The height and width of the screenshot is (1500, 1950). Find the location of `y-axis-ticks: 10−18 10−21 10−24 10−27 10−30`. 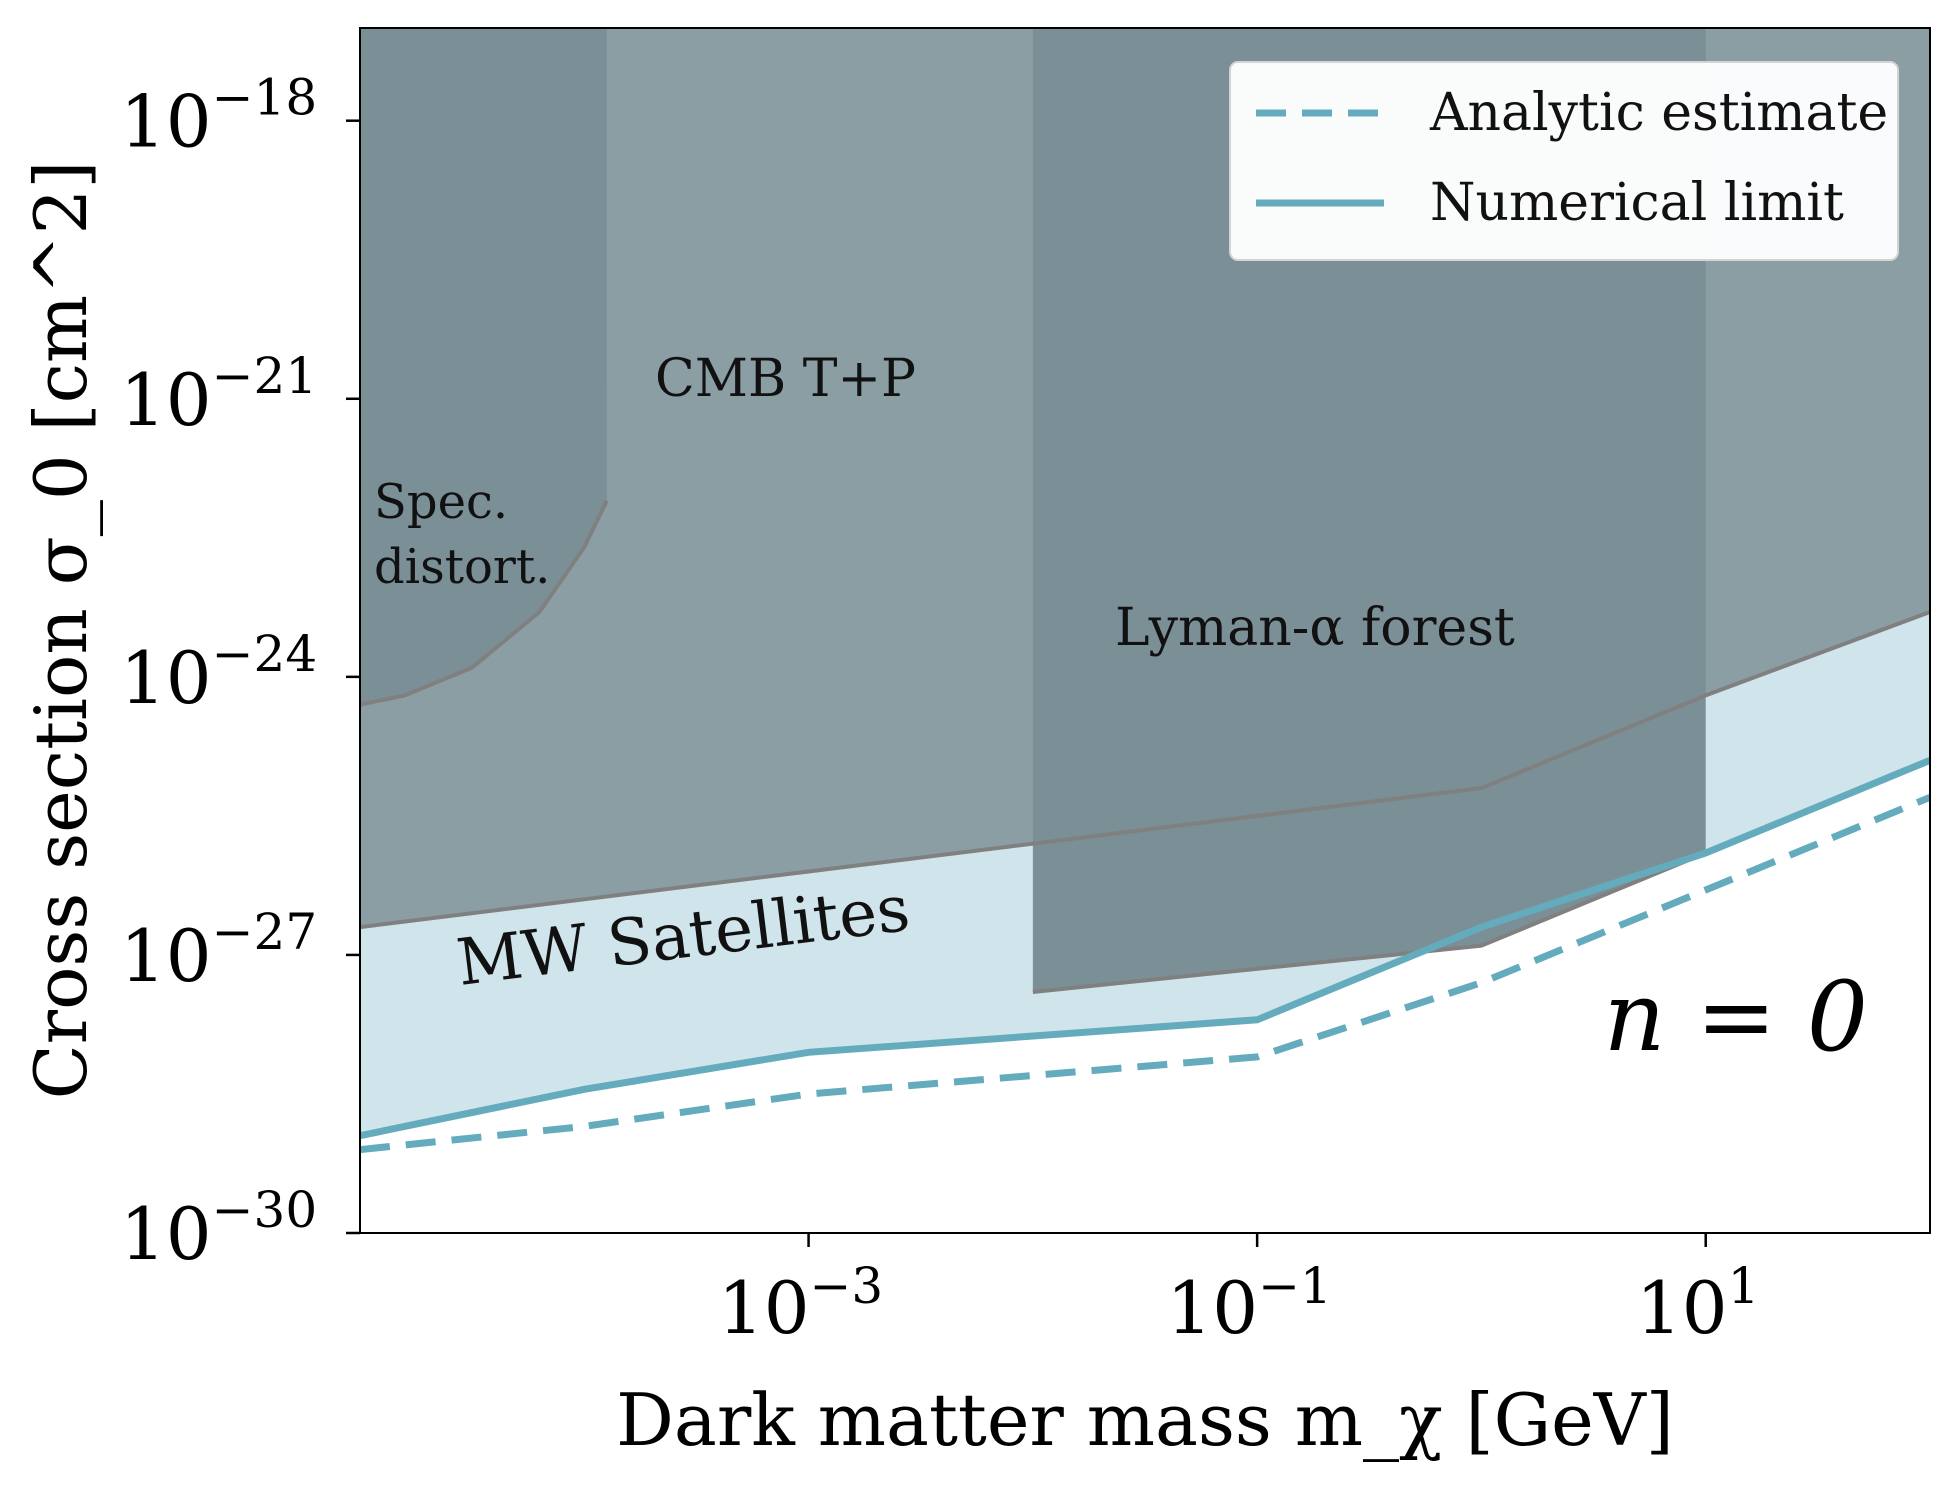

y-axis-ticks: 10−18 10−21 10−24 10−27 10−30 is located at coordinates (240, 672).